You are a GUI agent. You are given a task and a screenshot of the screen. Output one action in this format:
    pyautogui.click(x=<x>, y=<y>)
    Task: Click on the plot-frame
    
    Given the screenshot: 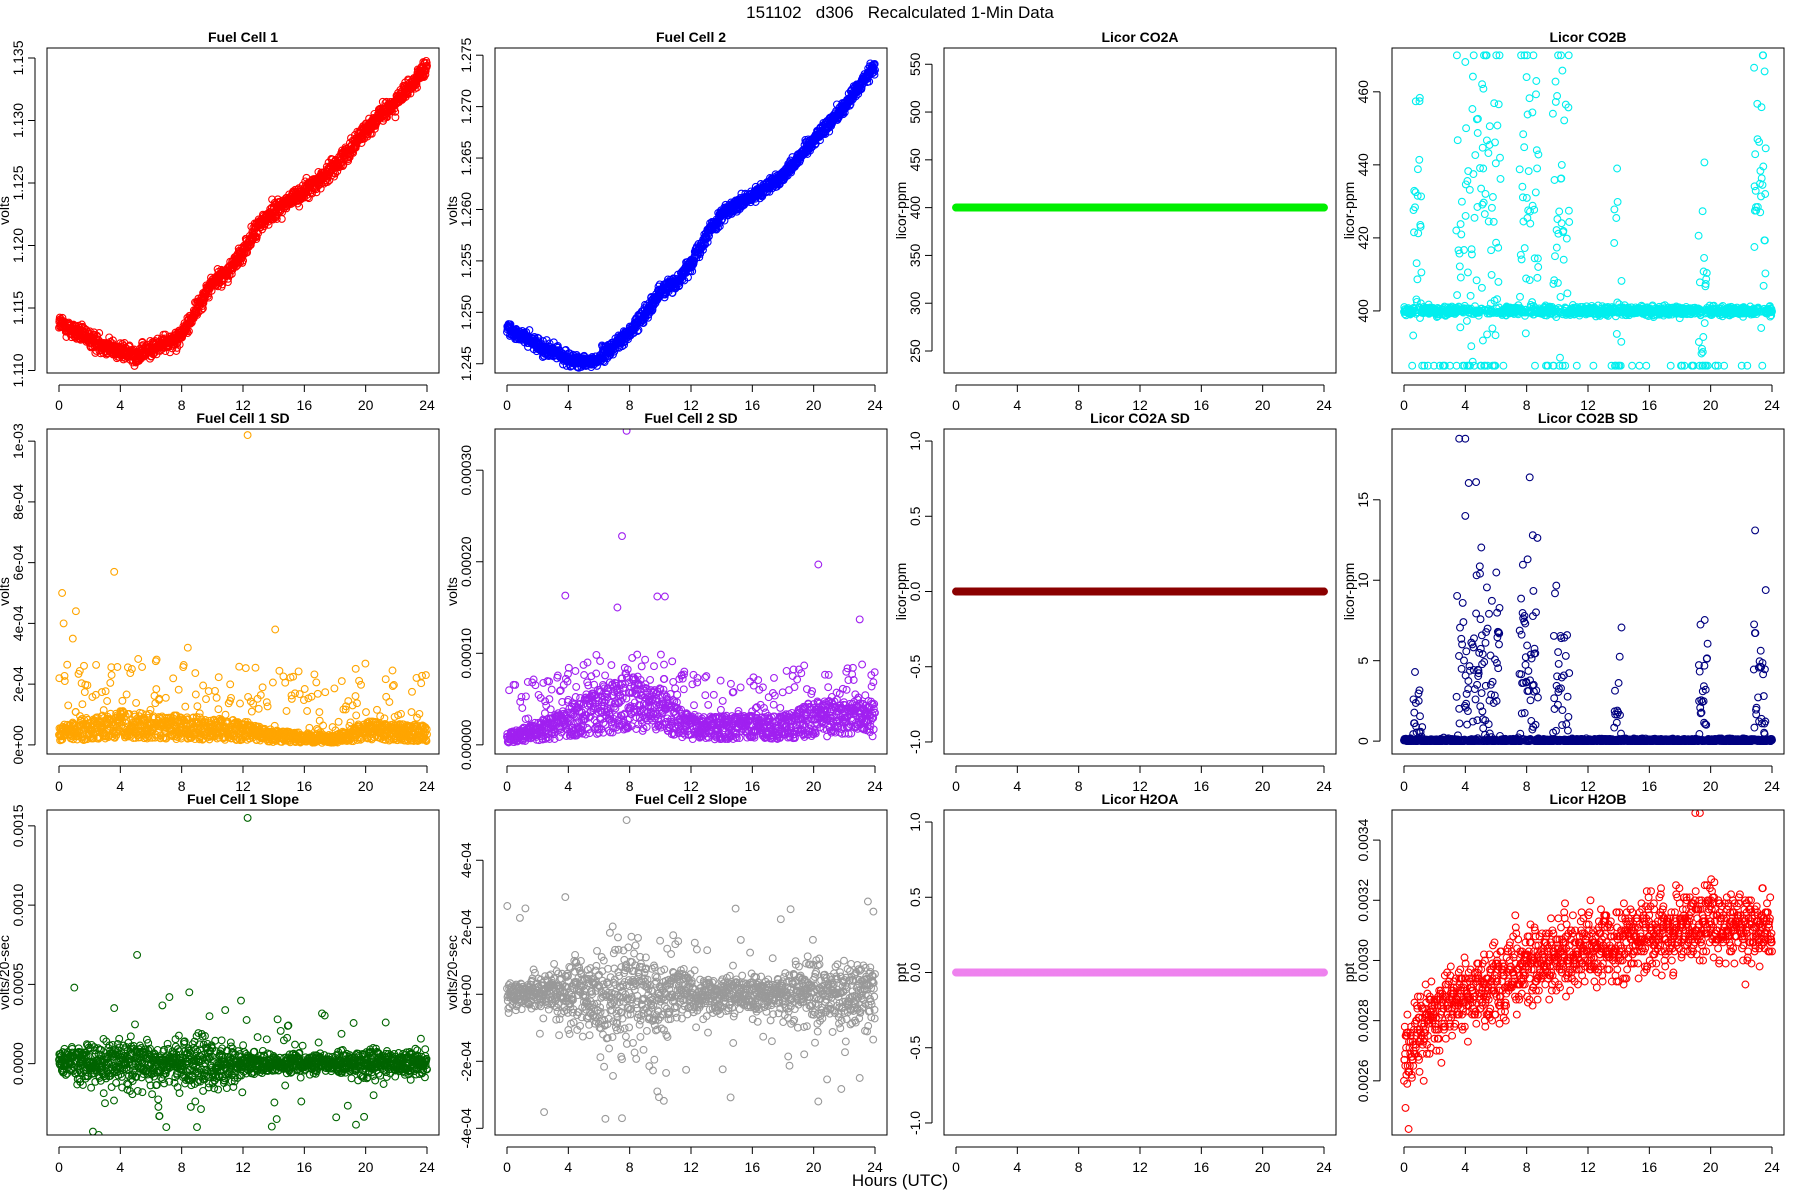 What is the action you would take?
    pyautogui.click(x=691, y=210)
    